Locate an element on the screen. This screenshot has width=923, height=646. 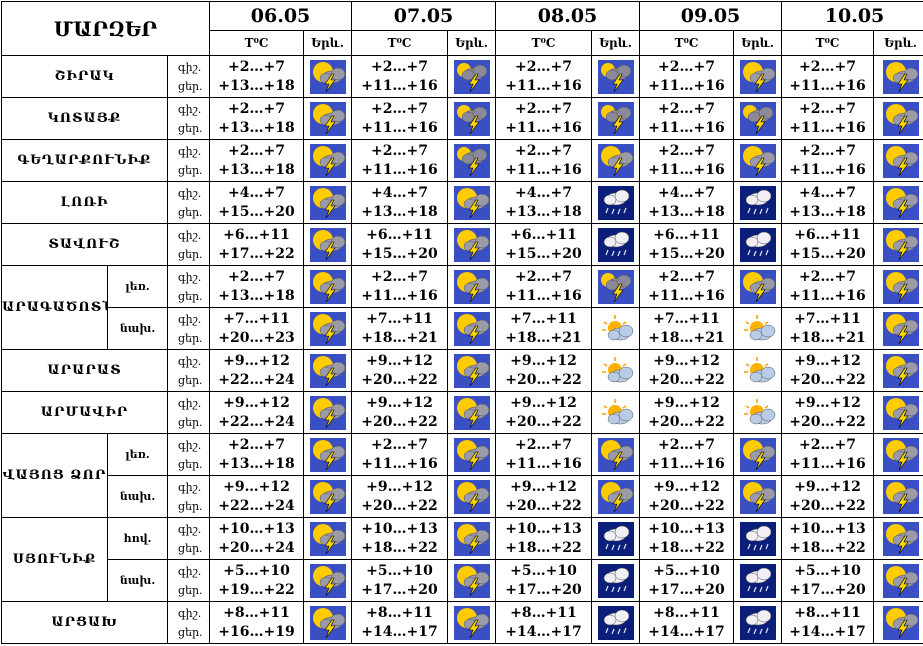
day-temp: +19…+22 is located at coordinates (256, 589).